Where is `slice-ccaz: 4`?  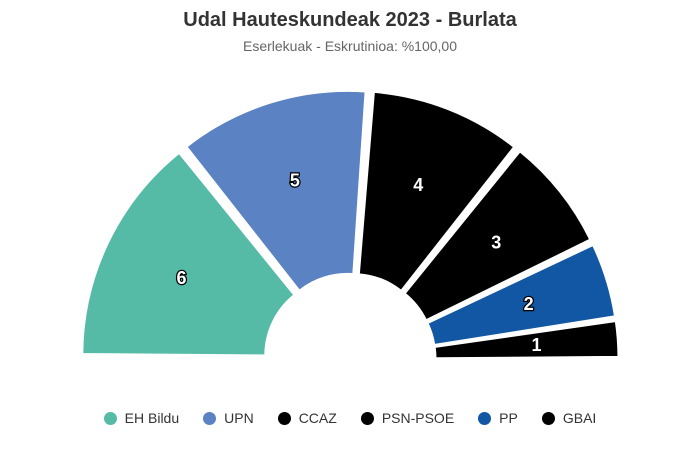
slice-ccaz: 4 is located at coordinates (436, 191).